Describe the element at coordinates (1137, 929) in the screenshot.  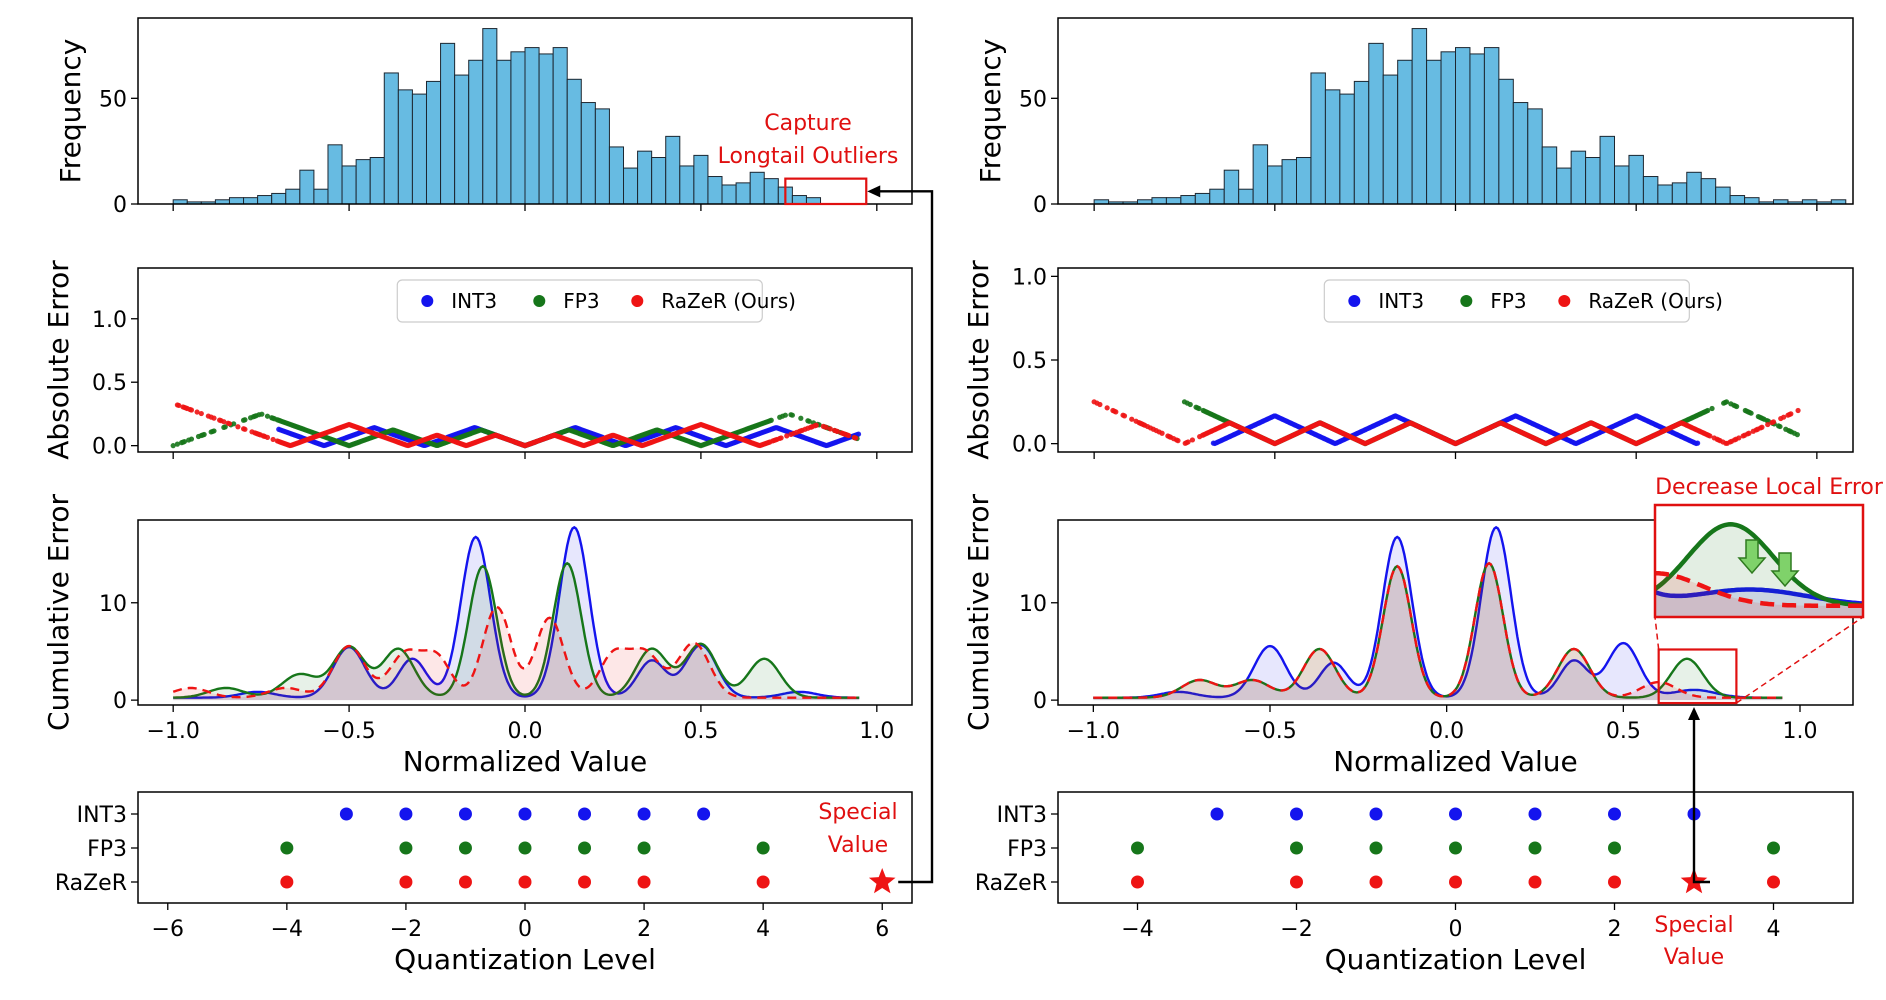
I see `x-tick-label: −4` at that location.